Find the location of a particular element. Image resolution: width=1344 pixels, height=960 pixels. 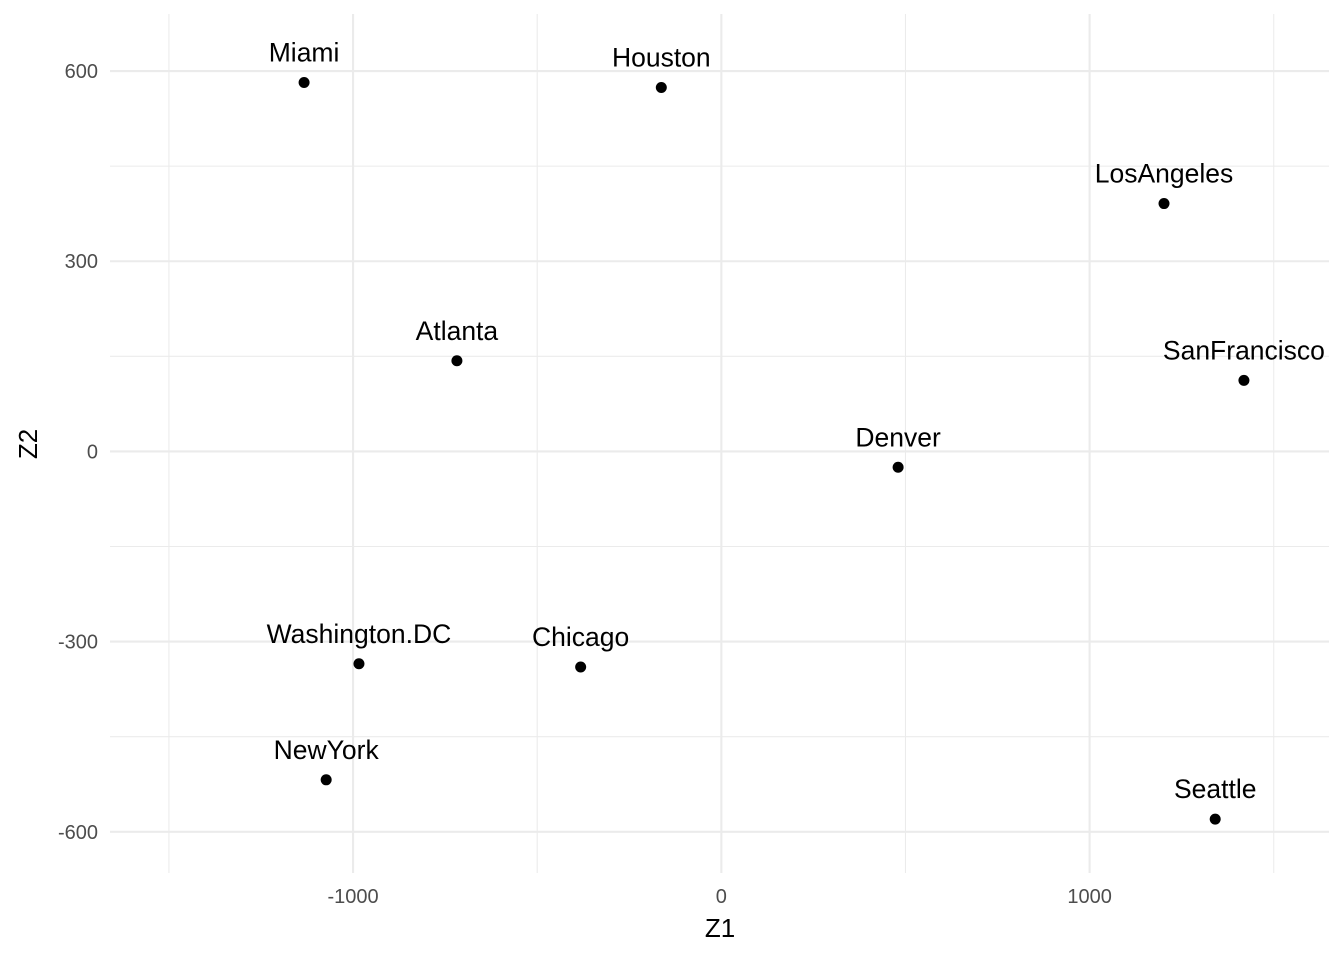

x-axis-title: Z1 is located at coordinates (720, 928).